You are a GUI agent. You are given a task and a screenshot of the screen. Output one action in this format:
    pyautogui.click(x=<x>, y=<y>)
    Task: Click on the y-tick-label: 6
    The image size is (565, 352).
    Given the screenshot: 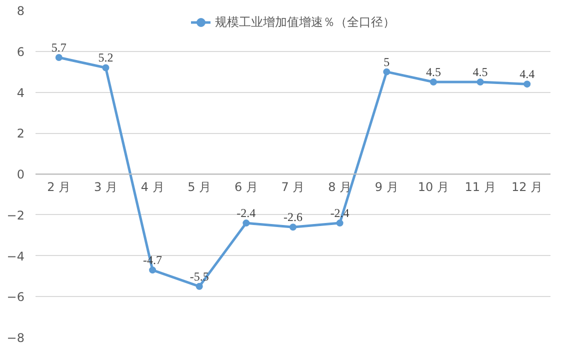 What is the action you would take?
    pyautogui.click(x=20, y=51)
    